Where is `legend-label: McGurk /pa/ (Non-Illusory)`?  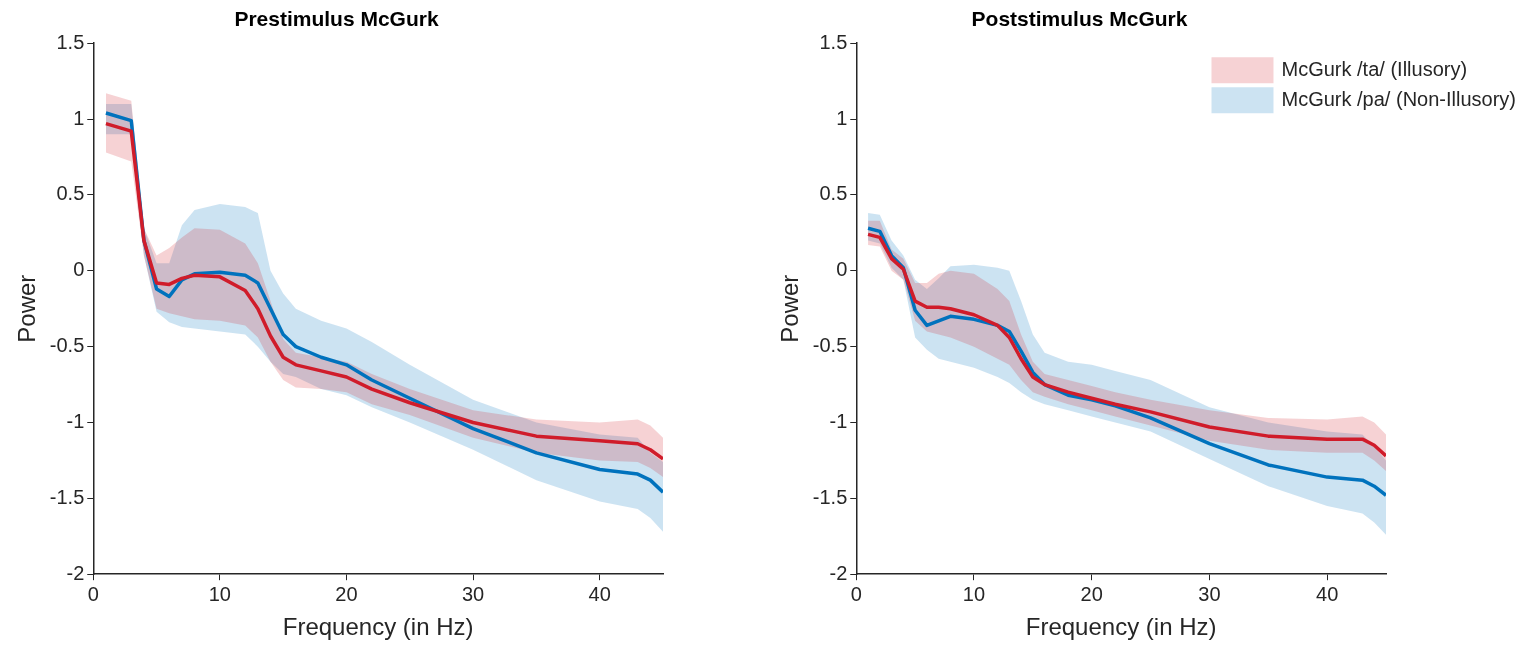 legend-label: McGurk /pa/ (Non-Illusory) is located at coordinates (1399, 98).